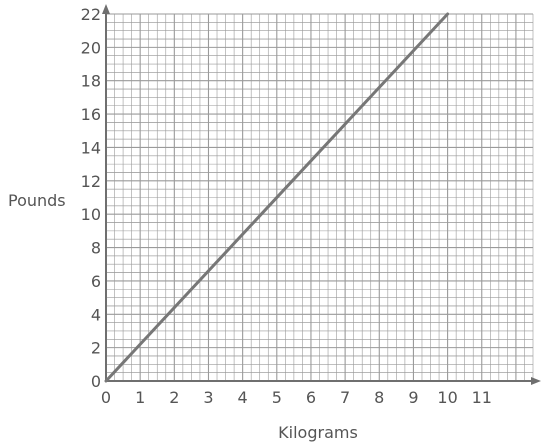  I want to click on x-tick-label: 3, so click(208, 397).